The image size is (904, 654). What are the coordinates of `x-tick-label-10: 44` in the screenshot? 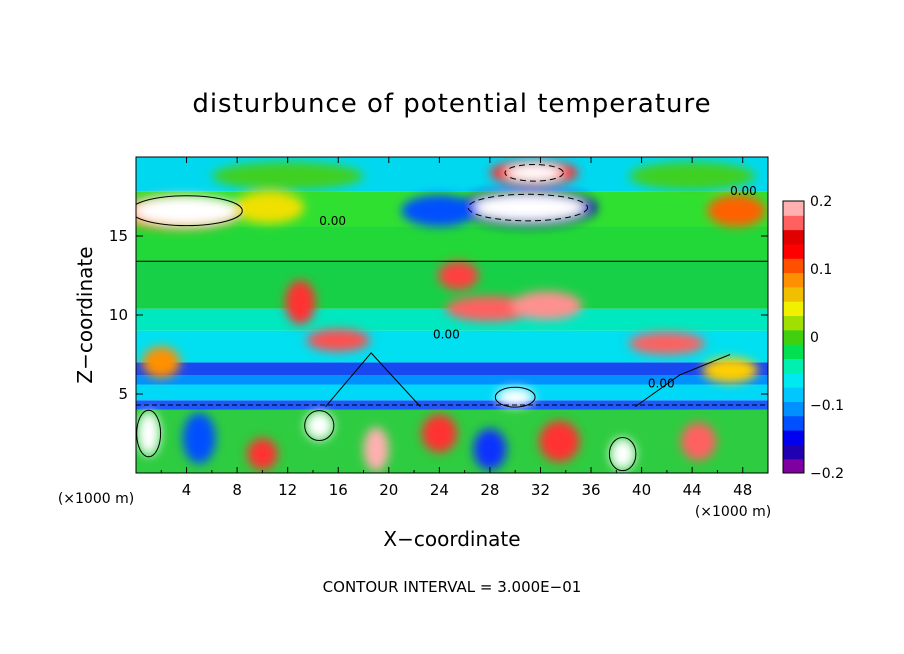 It's located at (692, 490).